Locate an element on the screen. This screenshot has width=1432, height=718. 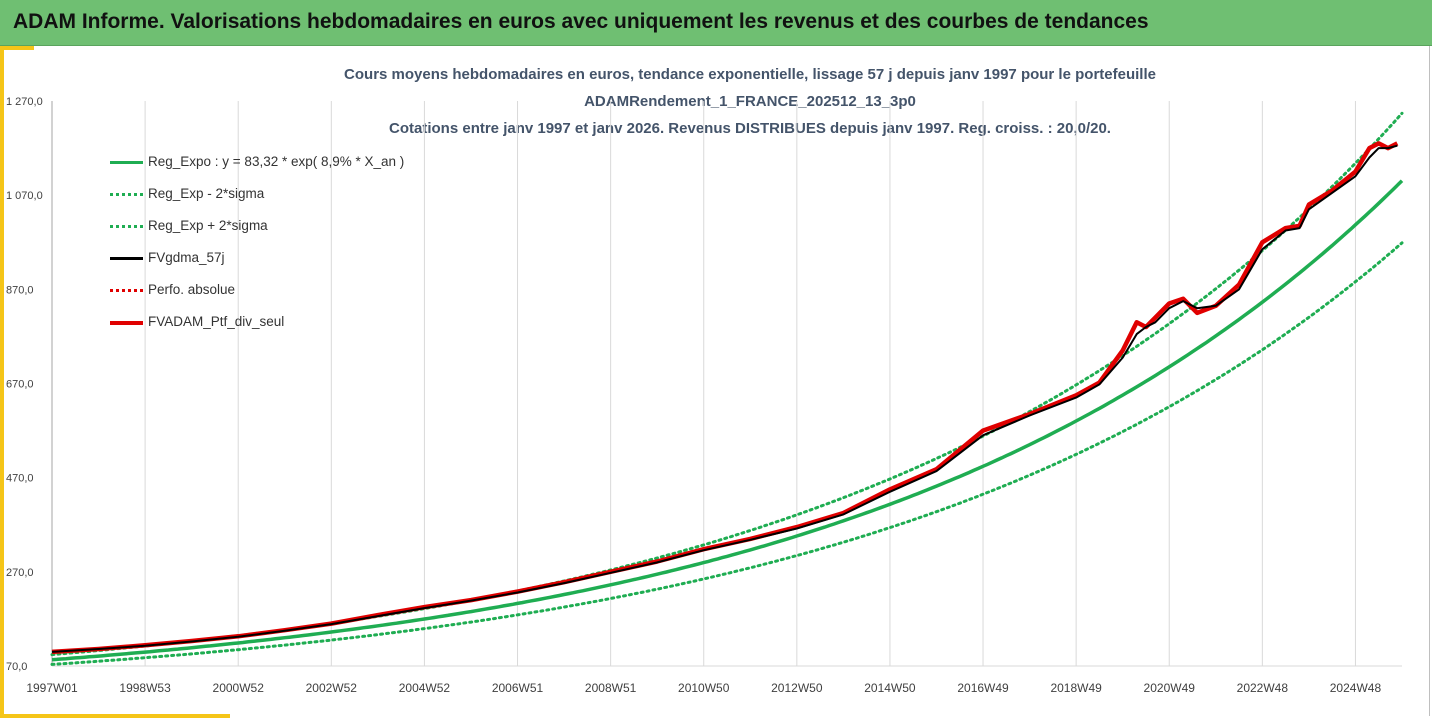
x-tick-label: 2018W49 is located at coordinates (1076, 688).